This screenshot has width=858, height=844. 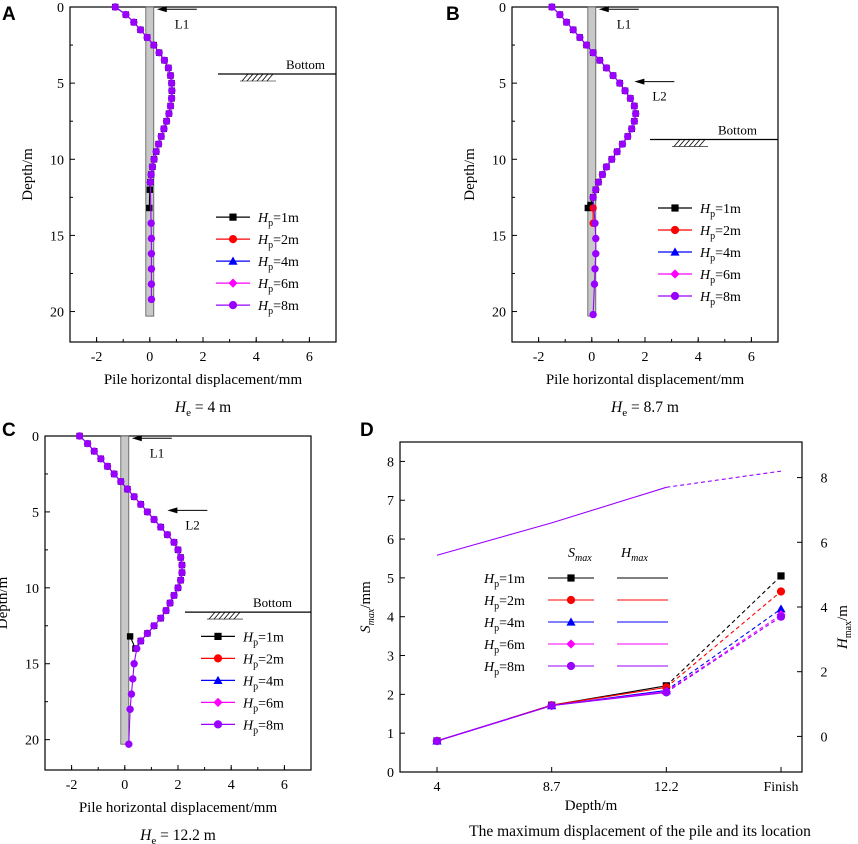 What do you see at coordinates (9, 430) in the screenshot?
I see `panel-letter-c: C` at bounding box center [9, 430].